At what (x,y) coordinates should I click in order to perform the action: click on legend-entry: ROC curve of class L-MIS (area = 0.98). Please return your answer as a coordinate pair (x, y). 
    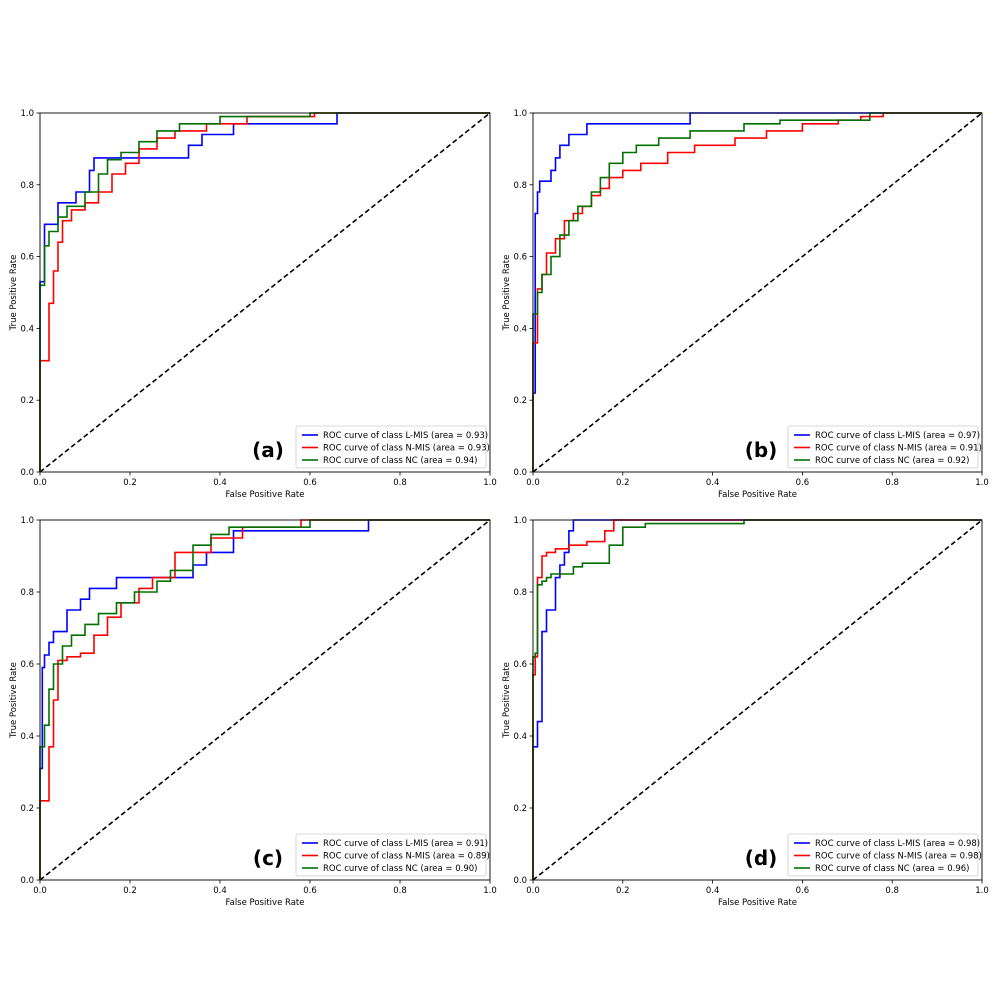
    Looking at the image, I should click on (897, 844).